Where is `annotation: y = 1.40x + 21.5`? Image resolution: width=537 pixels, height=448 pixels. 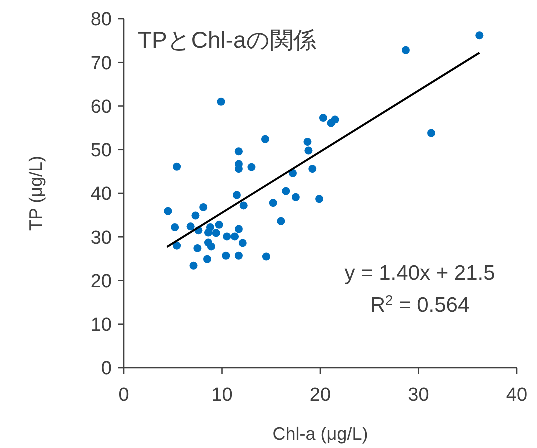
annotation: y = 1.40x + 21.5 is located at coordinates (420, 273).